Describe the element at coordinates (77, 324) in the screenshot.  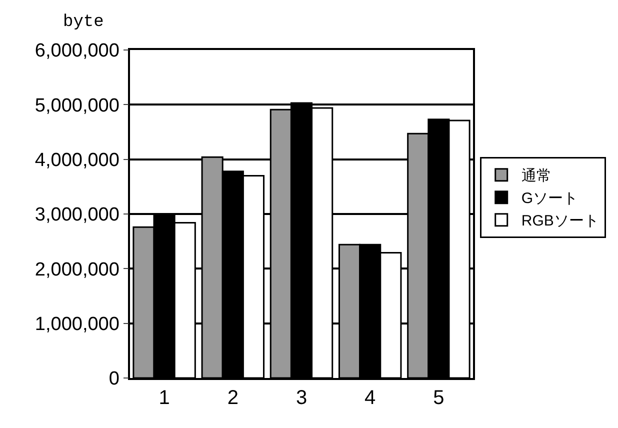
I see `y-tick-label: 1,000,000` at that location.